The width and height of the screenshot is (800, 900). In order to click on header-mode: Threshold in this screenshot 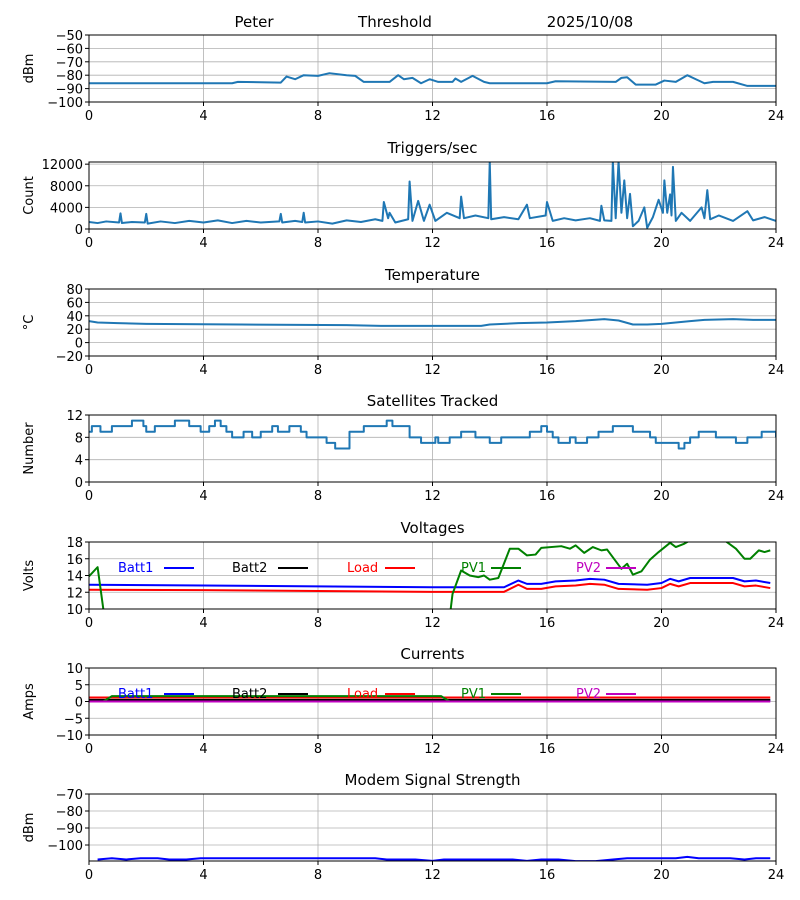, I will do `click(394, 22)`.